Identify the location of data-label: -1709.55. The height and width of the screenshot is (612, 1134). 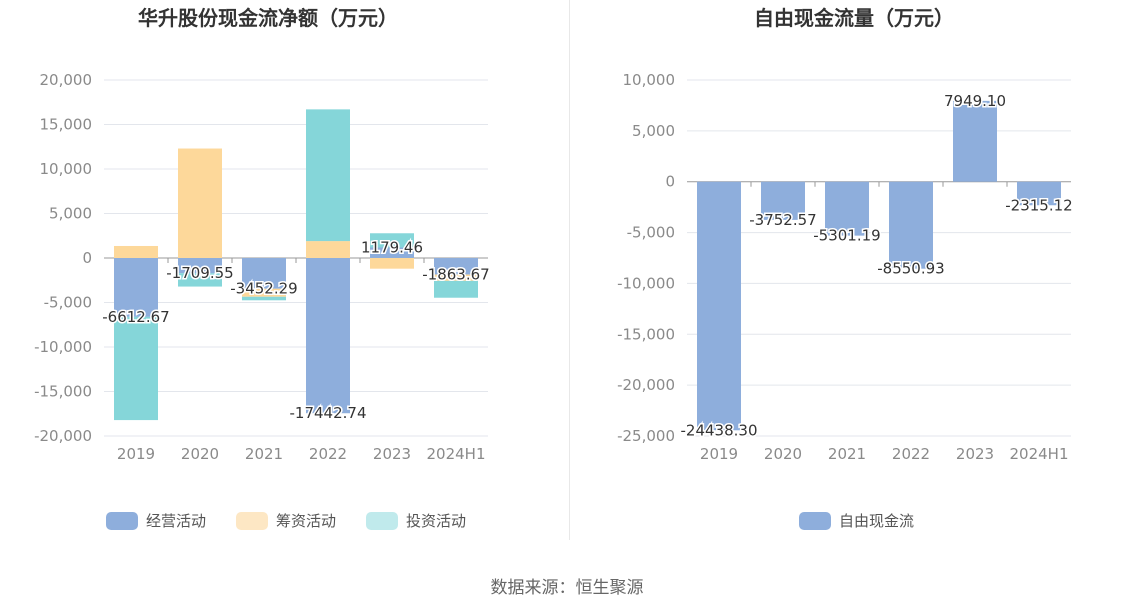
(199, 273).